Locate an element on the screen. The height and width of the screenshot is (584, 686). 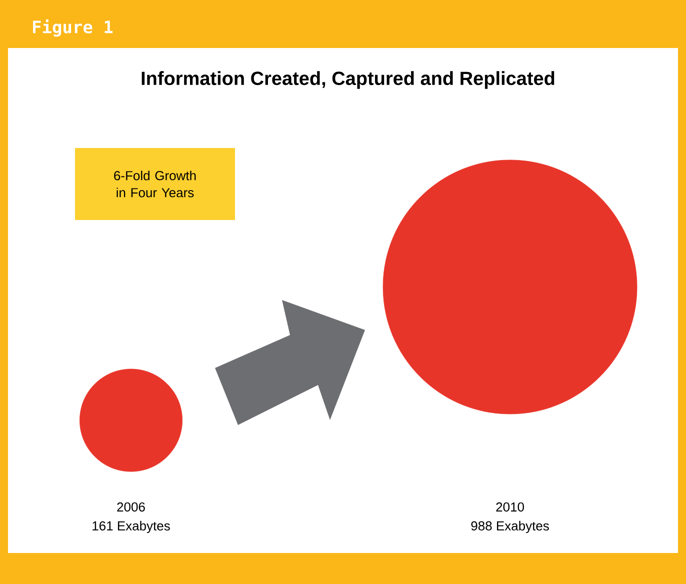
category-label: 2010 is located at coordinates (510, 507).